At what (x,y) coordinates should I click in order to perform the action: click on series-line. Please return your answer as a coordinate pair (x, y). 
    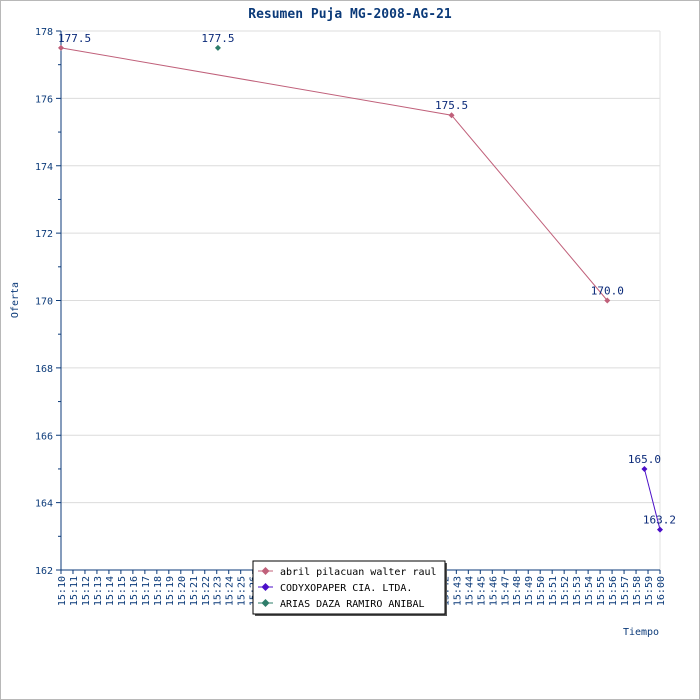
    Looking at the image, I should click on (652, 499).